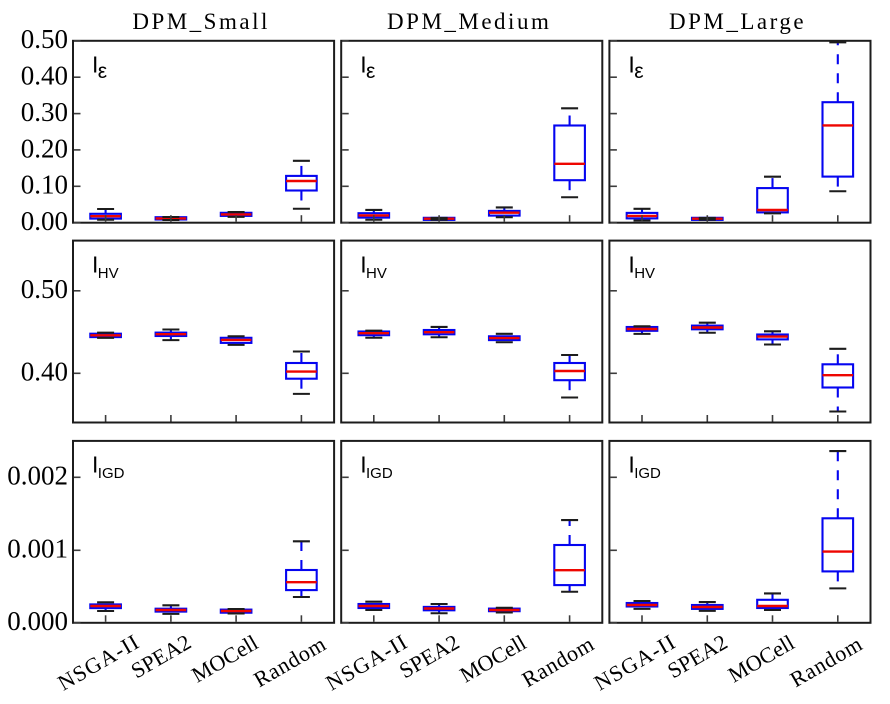 This screenshot has height=704, width=890. Describe the element at coordinates (44, 221) in the screenshot. I see `svg-text: 0.00` at that location.